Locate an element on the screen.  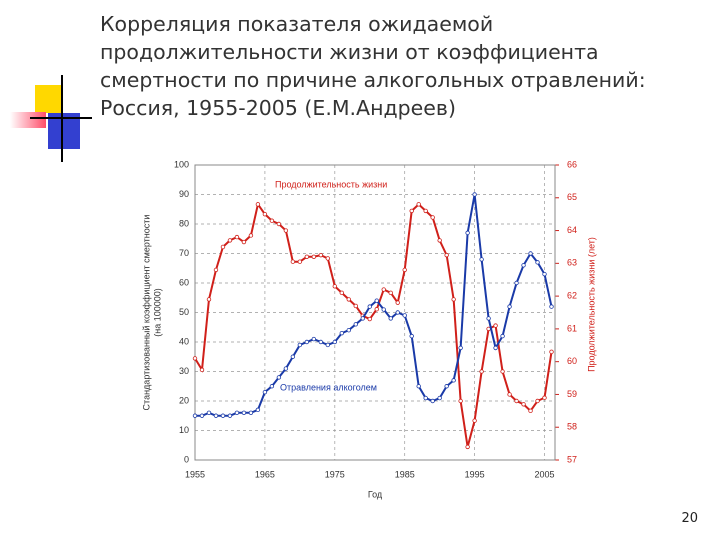
y-tick-label: 30 is located at coordinates (184, 371).